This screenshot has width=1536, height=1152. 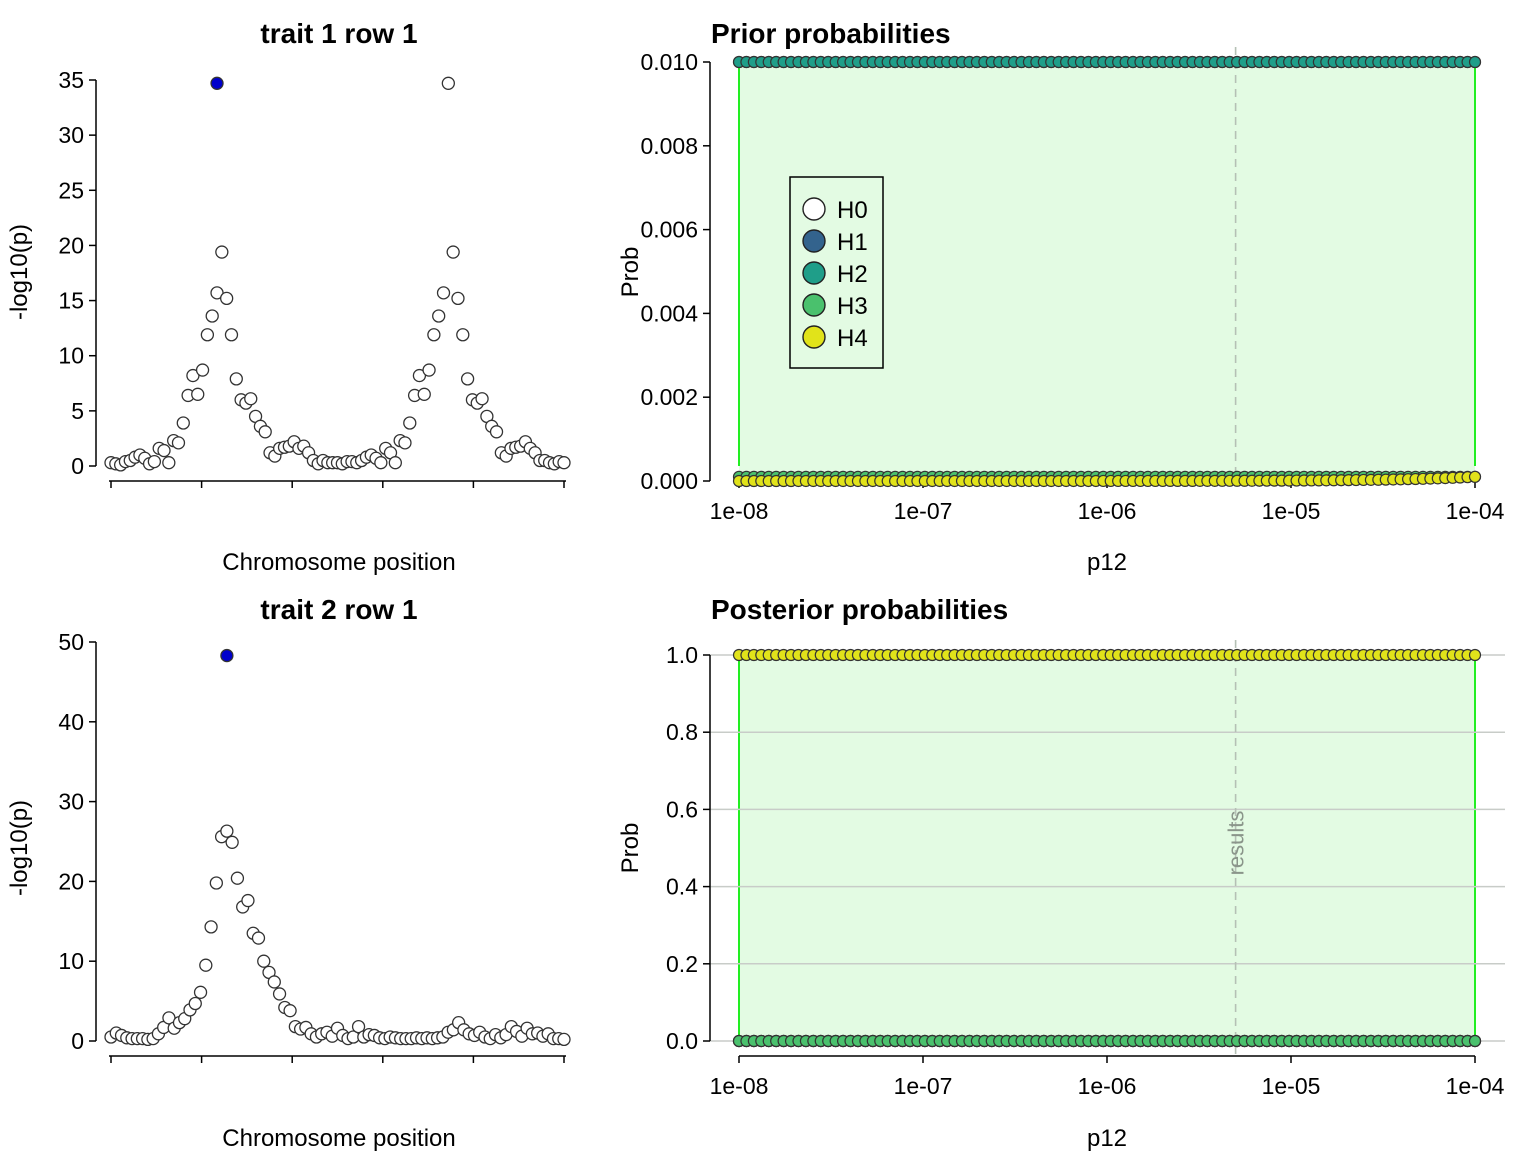 I want to click on y-tick-label: 30, so click(x=71, y=135).